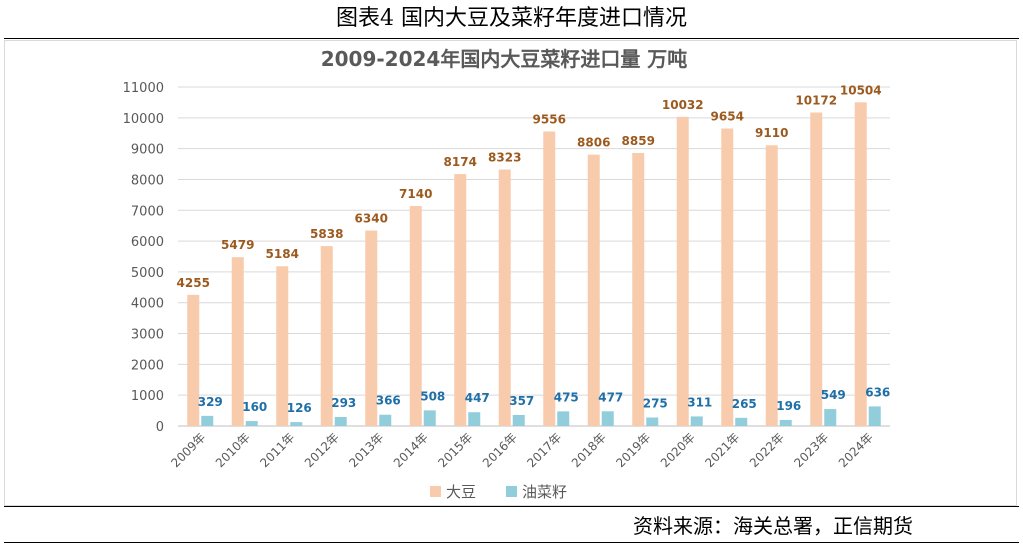 The height and width of the screenshot is (549, 1023). What do you see at coordinates (610, 397) in the screenshot?
I see `data-label-rapeseed: 477` at bounding box center [610, 397].